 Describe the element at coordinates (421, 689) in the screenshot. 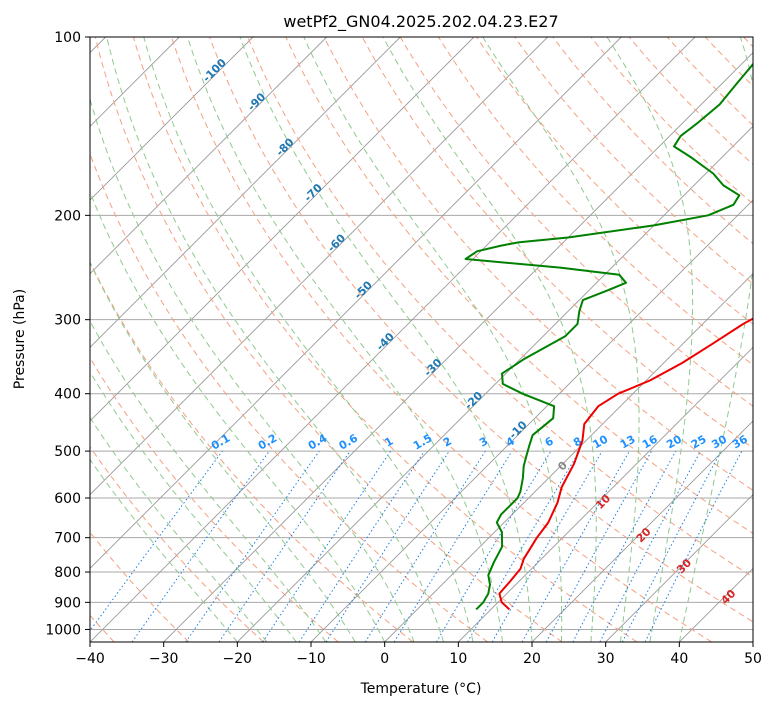

I see `x-axis-label: Temperature (°C)` at that location.